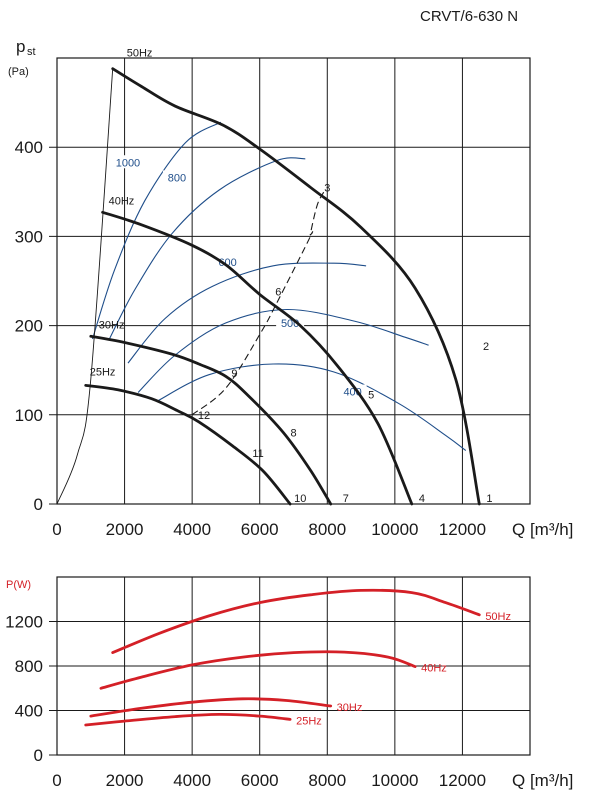  What do you see at coordinates (260, 529) in the screenshot?
I see `pressure-x-tick-label: 6000` at bounding box center [260, 529].